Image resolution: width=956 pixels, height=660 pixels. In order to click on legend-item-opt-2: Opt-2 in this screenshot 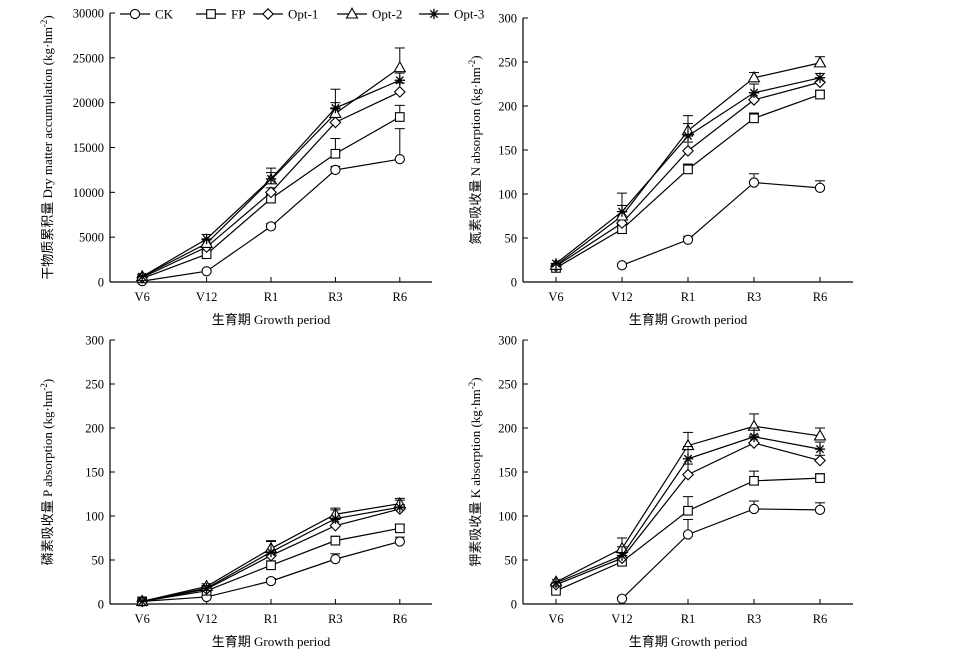, I will do `click(369, 14)`.